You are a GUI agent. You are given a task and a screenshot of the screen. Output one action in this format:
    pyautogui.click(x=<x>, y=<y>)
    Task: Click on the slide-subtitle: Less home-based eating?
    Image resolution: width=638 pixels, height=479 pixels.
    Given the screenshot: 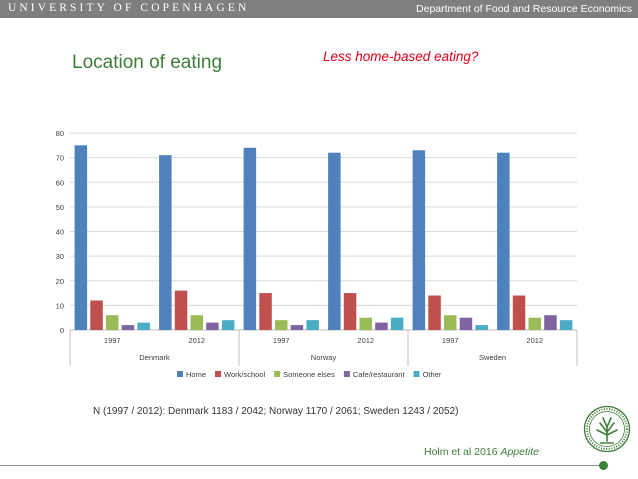 What is the action you would take?
    pyautogui.click(x=401, y=56)
    